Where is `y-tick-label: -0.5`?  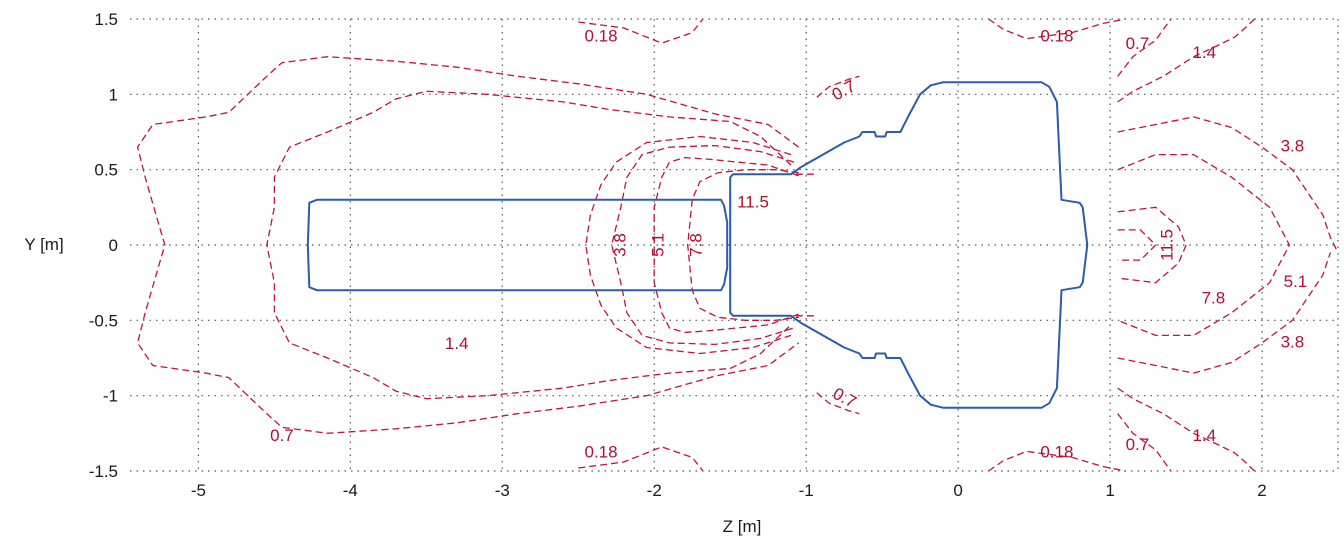 y-tick-label: -0.5 is located at coordinates (103, 320).